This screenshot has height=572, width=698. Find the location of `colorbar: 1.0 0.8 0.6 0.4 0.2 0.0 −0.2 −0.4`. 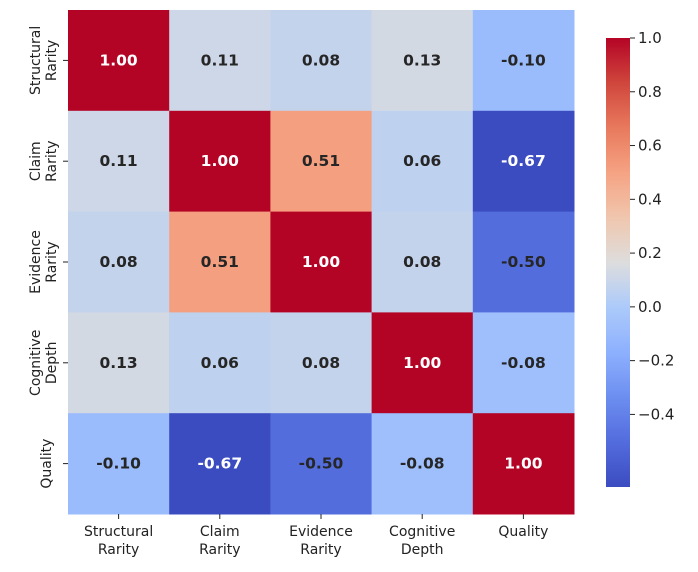

colorbar: 1.0 0.8 0.6 0.4 0.2 0.0 −0.2 −0.4 is located at coordinates (640, 258).